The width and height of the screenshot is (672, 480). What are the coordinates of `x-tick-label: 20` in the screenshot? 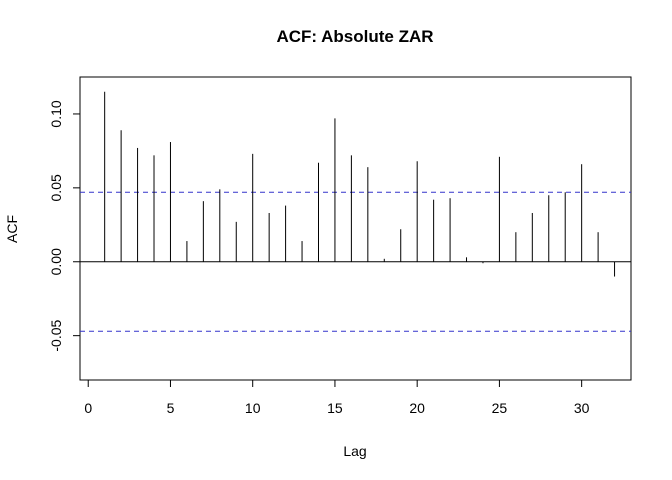 It's located at (417, 408).